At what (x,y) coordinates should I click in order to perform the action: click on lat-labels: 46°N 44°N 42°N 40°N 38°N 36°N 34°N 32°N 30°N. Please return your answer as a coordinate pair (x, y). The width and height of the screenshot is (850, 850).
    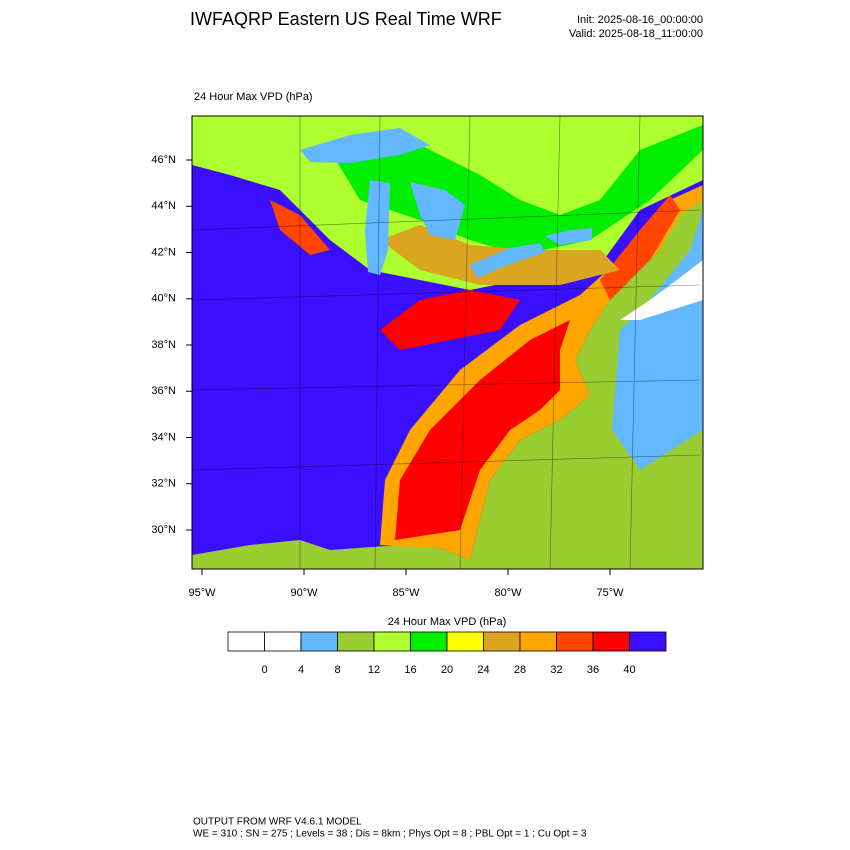
    Looking at the image, I should click on (171, 345).